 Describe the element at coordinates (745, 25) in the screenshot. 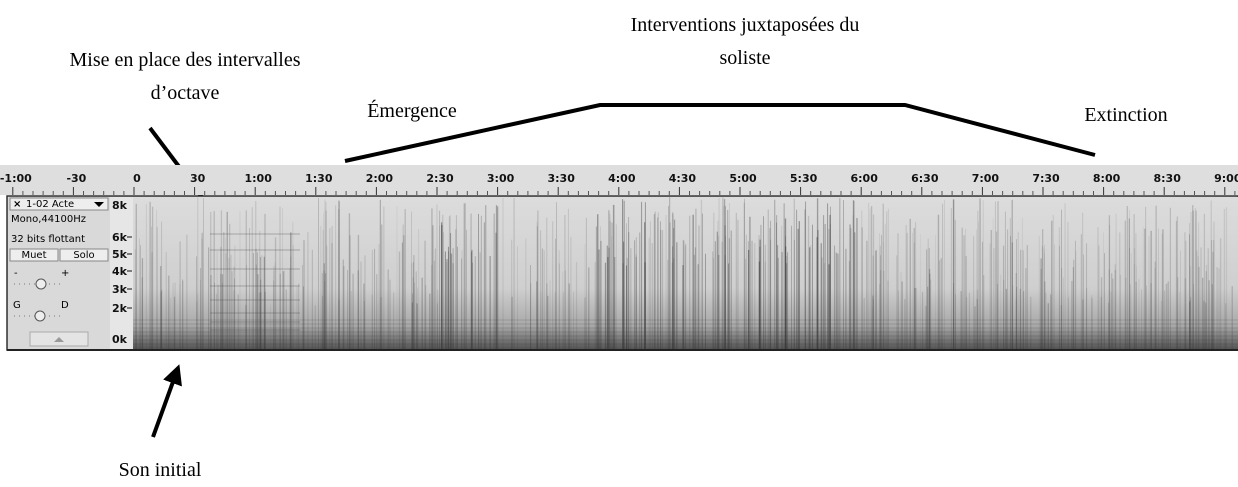

I see `annotation: Interventions juxtaposées du` at that location.